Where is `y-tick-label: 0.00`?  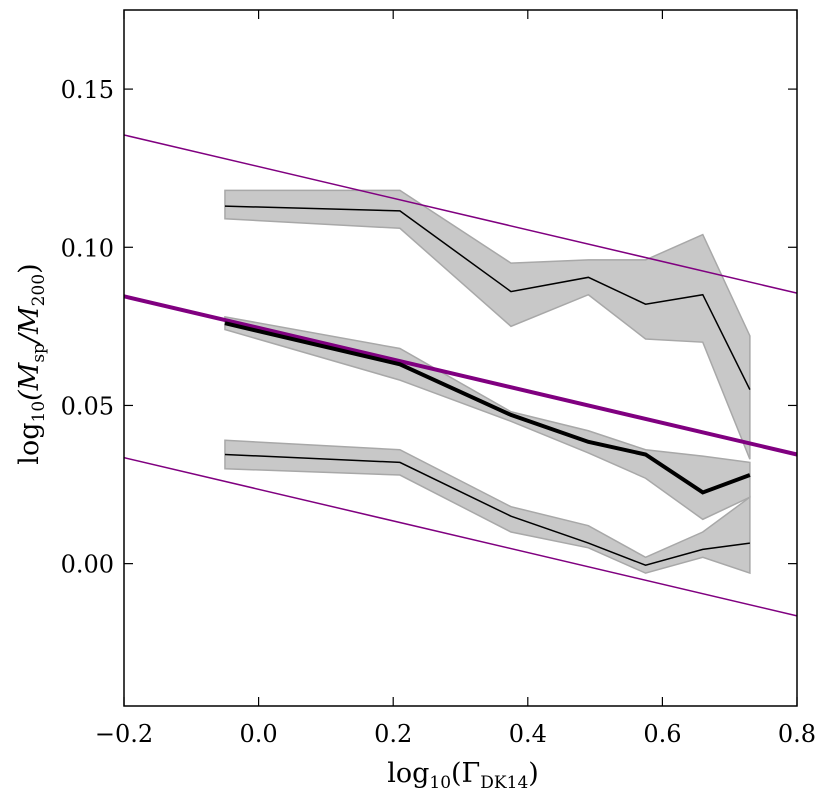 y-tick-label: 0.00 is located at coordinates (87, 565).